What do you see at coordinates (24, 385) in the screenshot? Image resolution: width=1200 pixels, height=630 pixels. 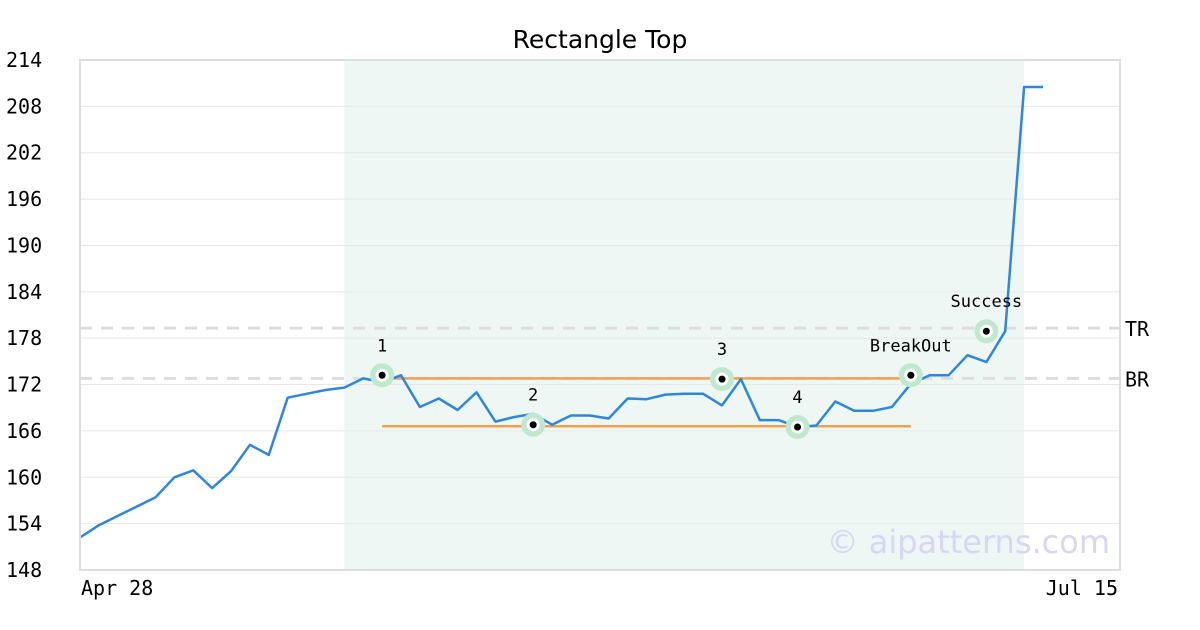 I see `y-tick-label: 172` at bounding box center [24, 385].